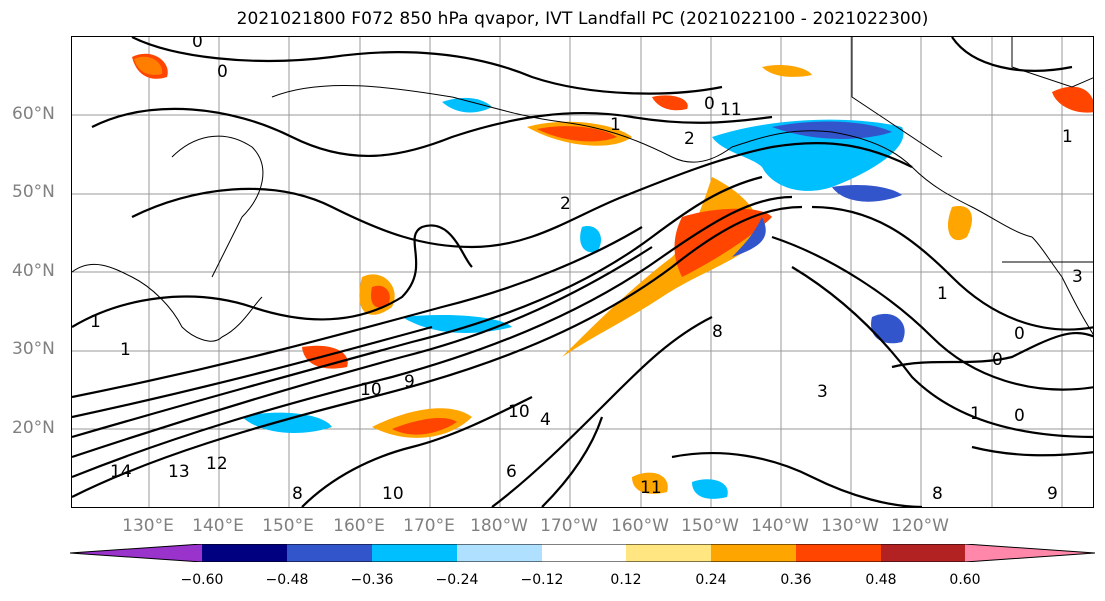 The height and width of the screenshot is (601, 1105). I want to click on colorbar-tick: 0.60, so click(965, 580).